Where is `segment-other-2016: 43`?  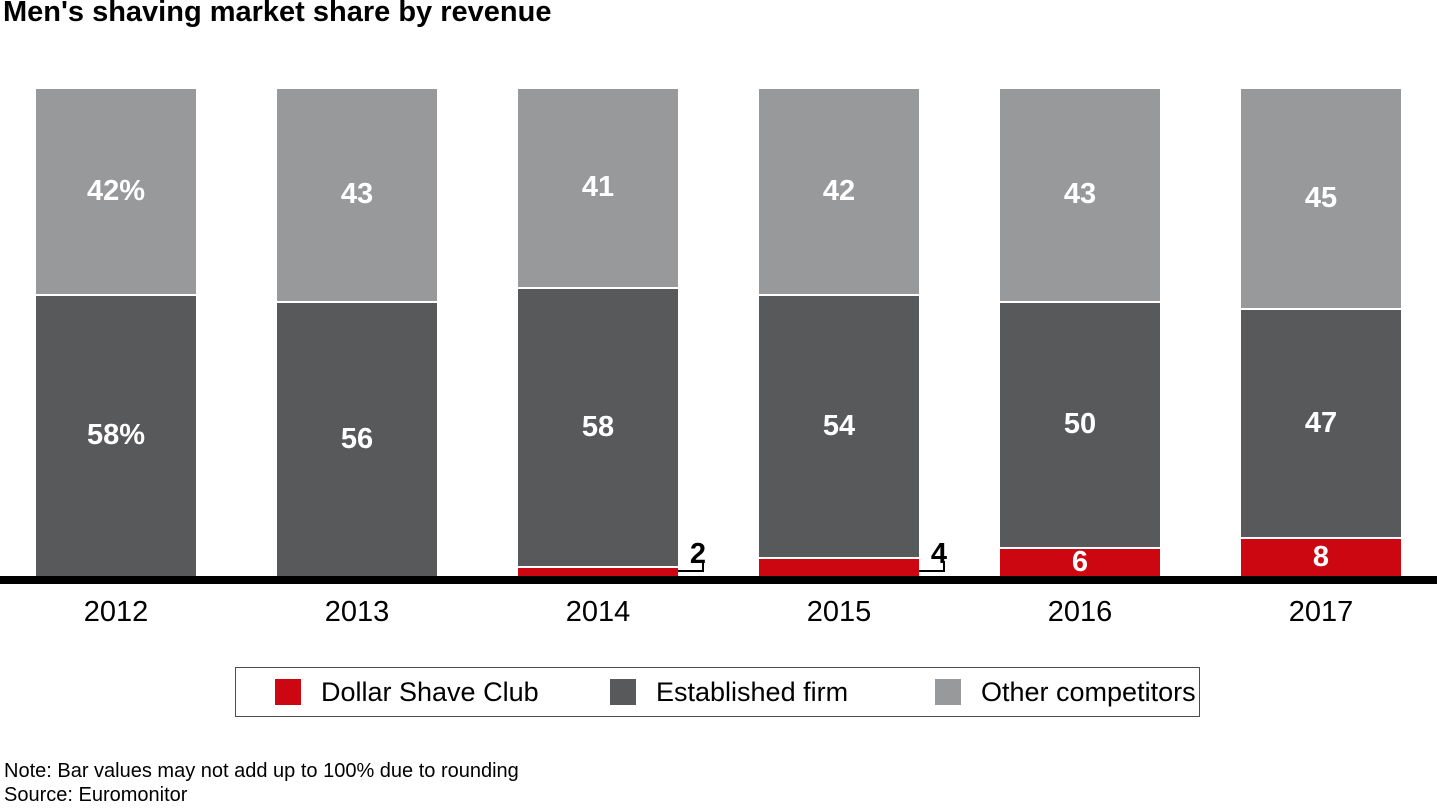 segment-other-2016: 43 is located at coordinates (1080, 195).